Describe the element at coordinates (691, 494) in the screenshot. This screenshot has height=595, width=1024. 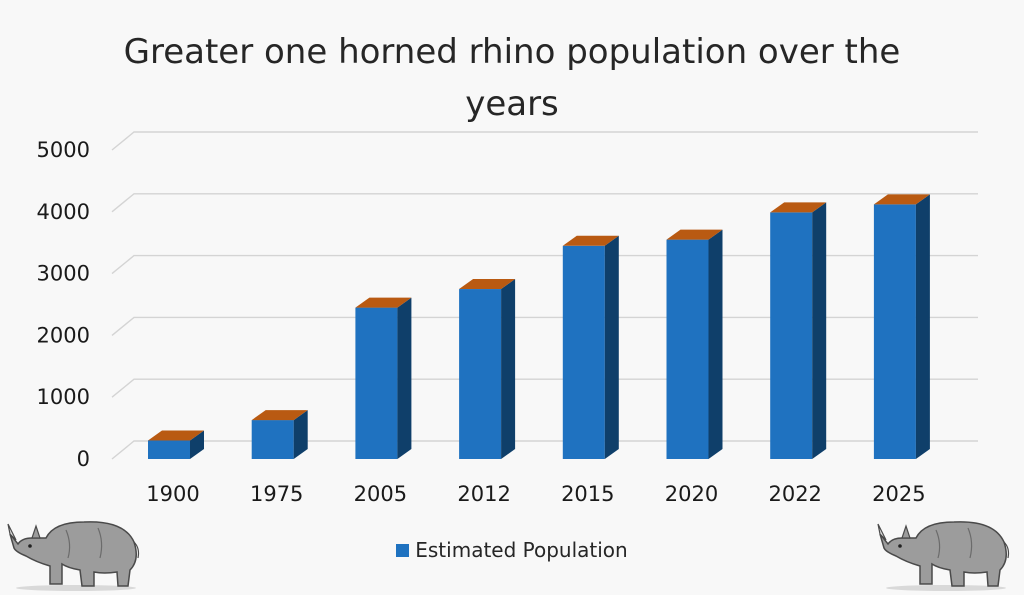
I see `x-tick-label: 2020` at that location.